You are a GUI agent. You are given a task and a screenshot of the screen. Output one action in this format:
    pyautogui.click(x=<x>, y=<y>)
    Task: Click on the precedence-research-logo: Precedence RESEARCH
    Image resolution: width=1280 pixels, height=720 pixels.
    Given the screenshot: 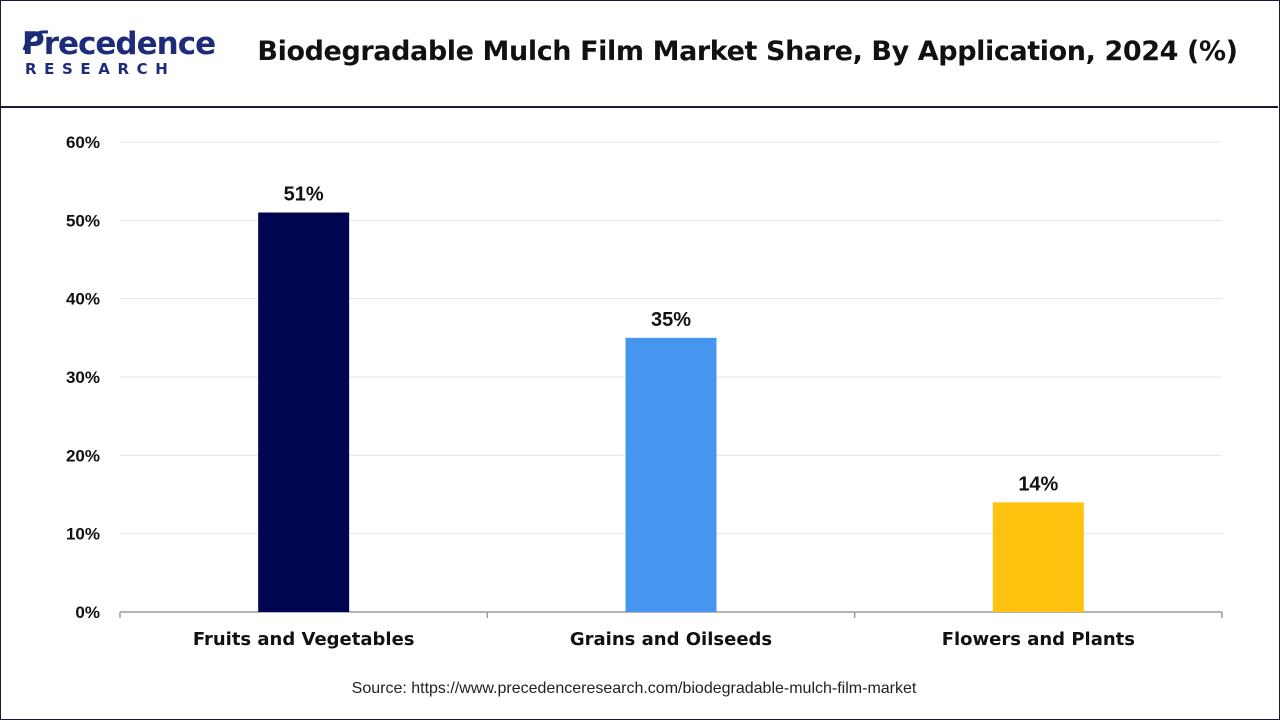 What is the action you would take?
    pyautogui.click(x=122, y=56)
    